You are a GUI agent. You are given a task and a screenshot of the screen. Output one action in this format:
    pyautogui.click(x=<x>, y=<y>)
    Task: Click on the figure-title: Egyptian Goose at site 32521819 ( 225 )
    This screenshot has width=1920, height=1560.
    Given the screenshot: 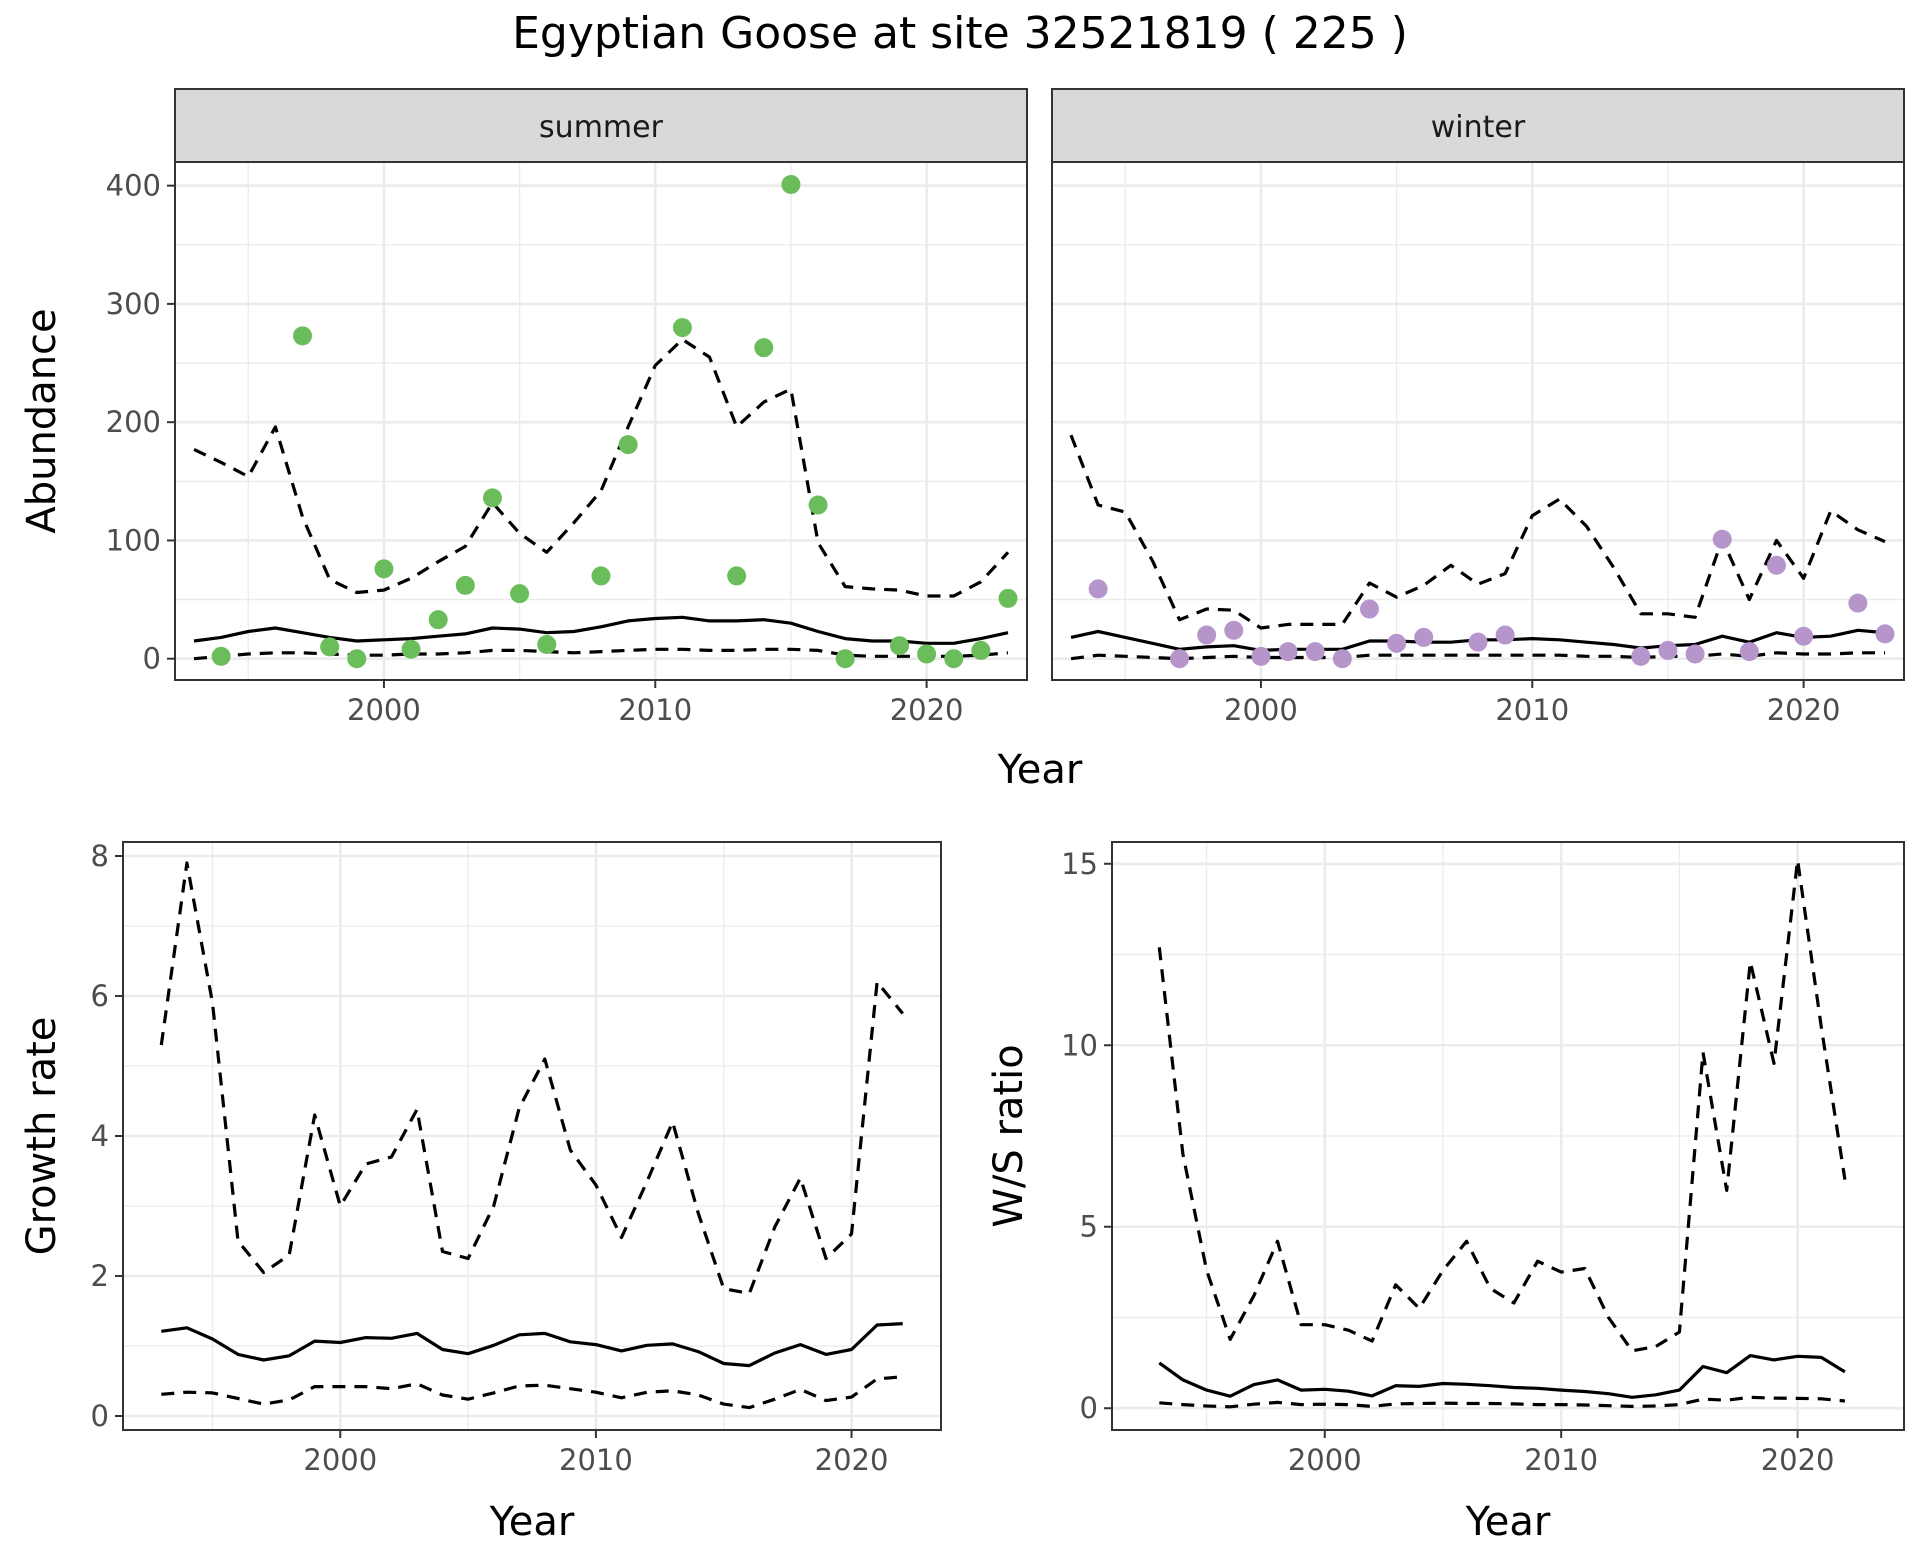 What is the action you would take?
    pyautogui.click(x=960, y=33)
    